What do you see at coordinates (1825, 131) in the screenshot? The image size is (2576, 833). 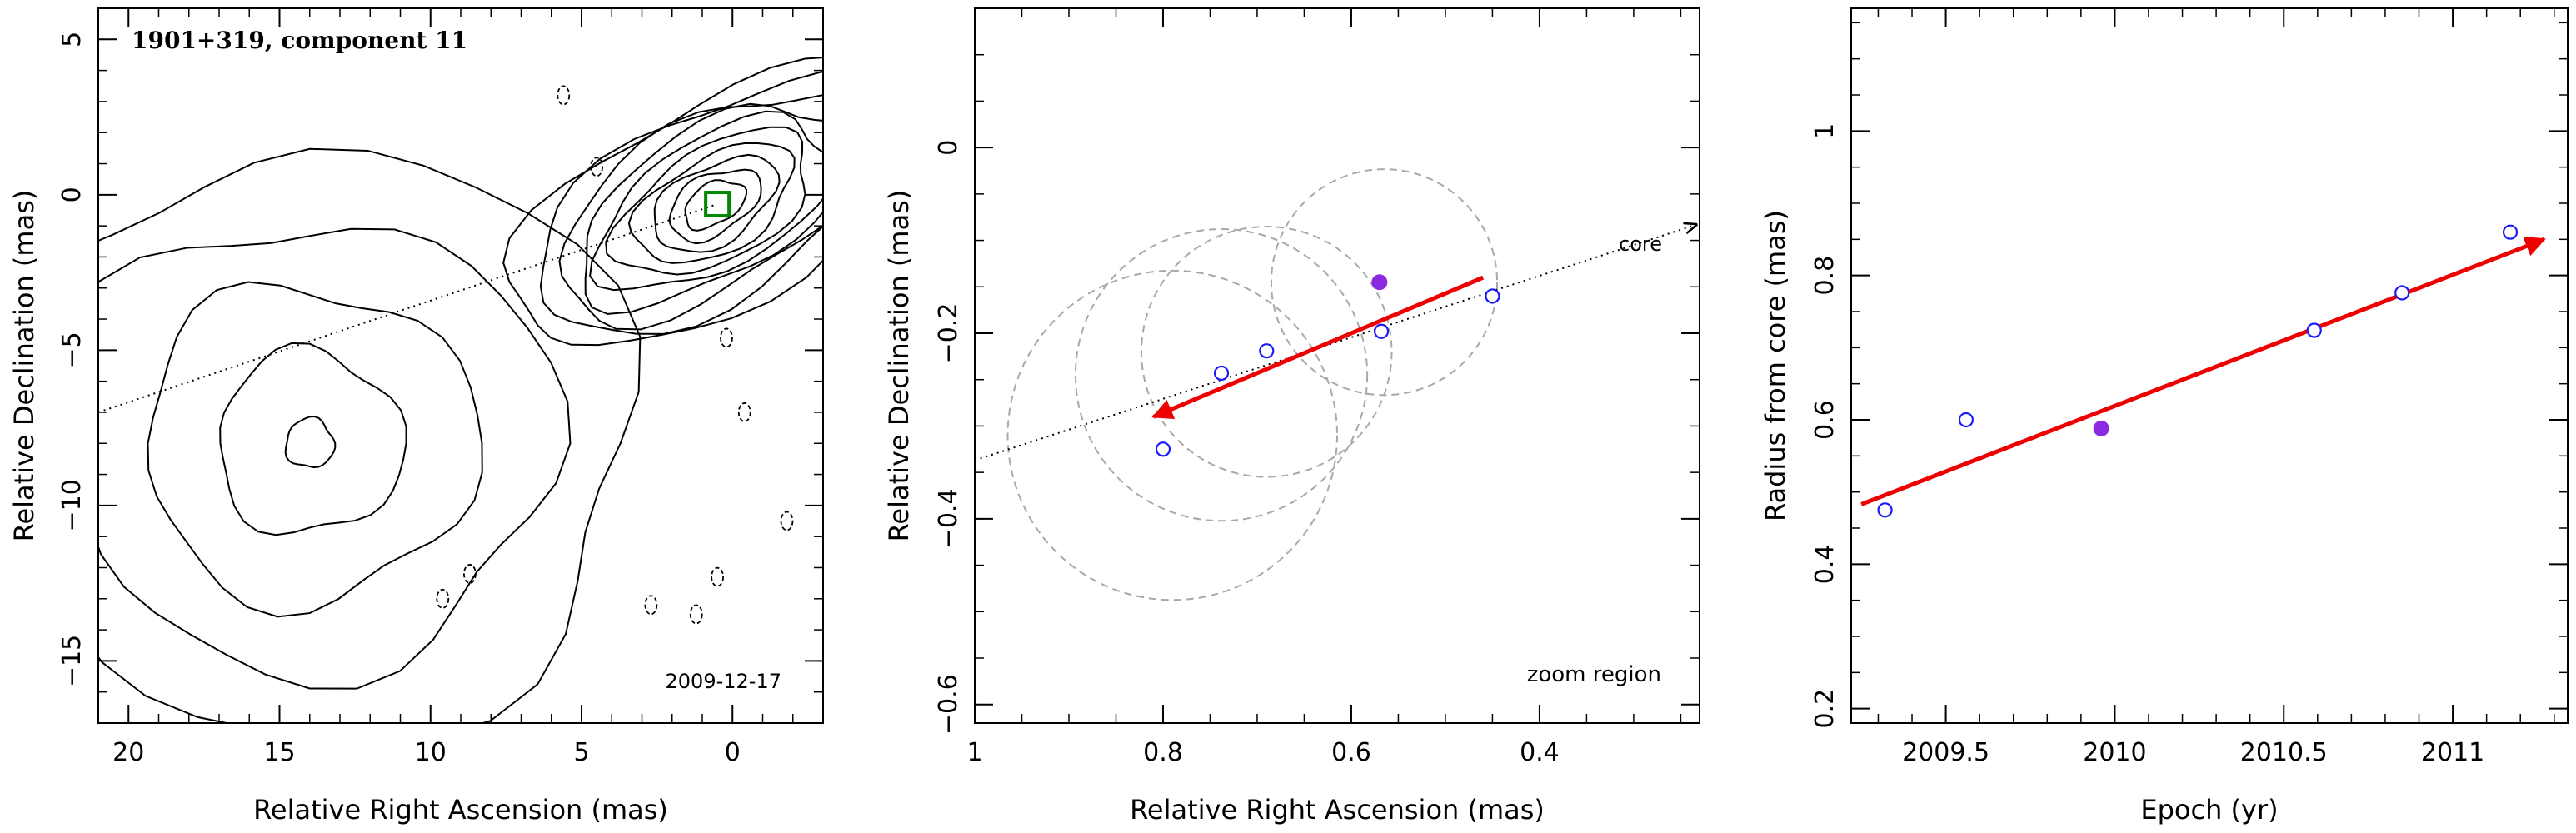 I see `radius-epoch-y-tick-label: 1` at bounding box center [1825, 131].